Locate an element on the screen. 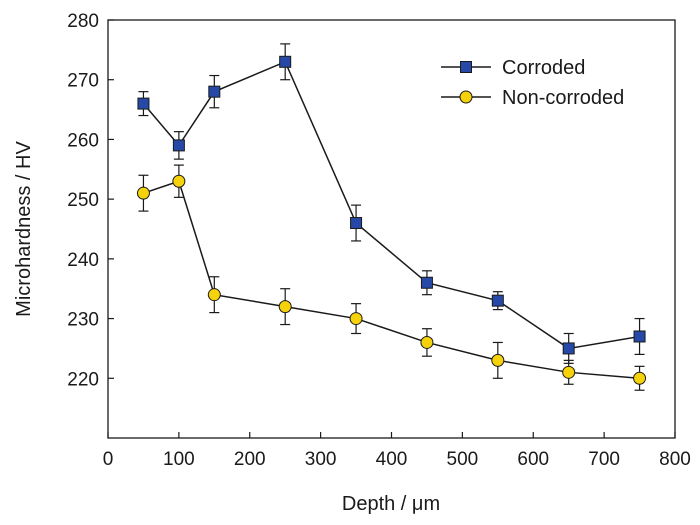 The height and width of the screenshot is (525, 700). y-tick-label: 220 is located at coordinates (83, 379).